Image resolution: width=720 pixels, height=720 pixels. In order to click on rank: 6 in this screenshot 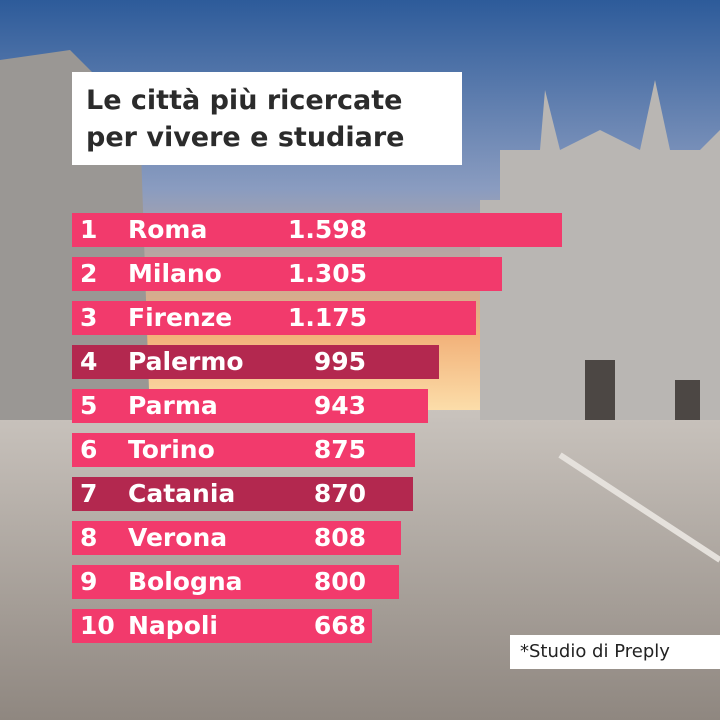, I will do `click(89, 449)`.